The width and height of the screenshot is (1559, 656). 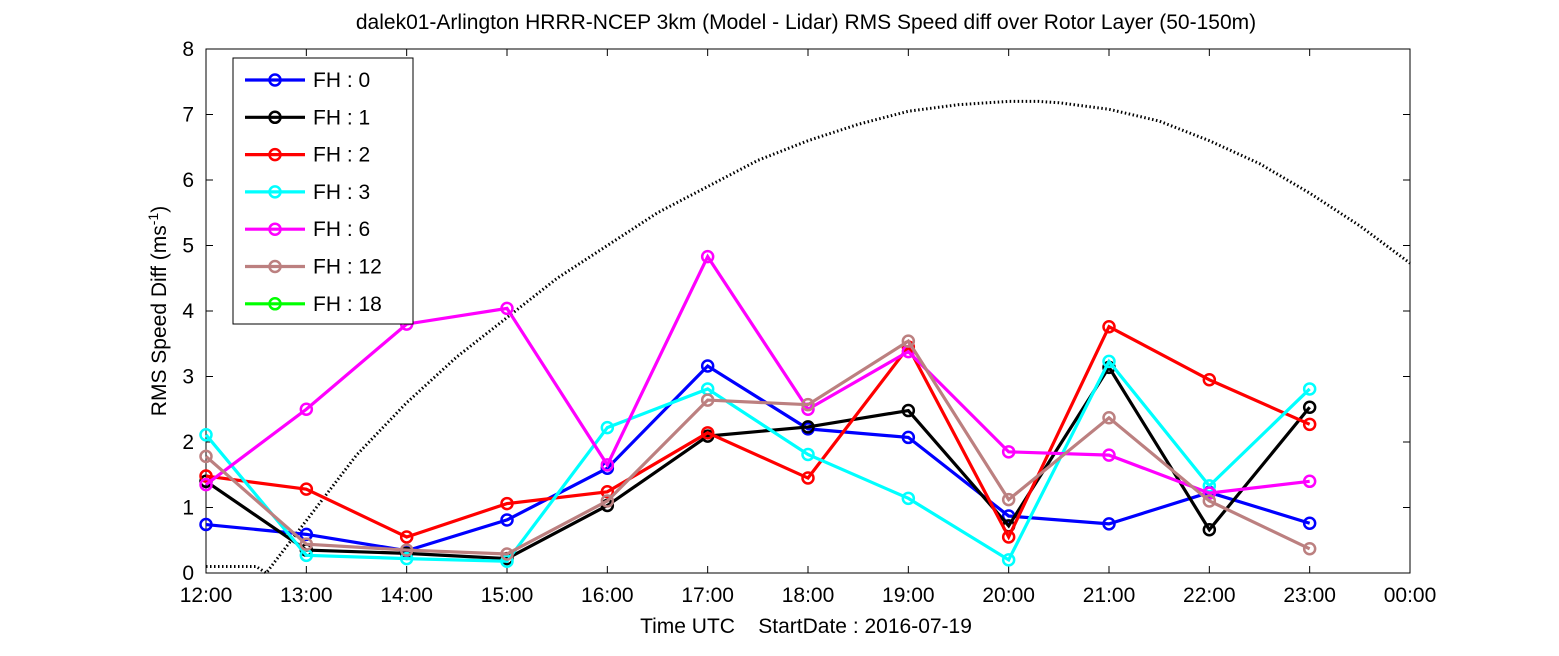 What do you see at coordinates (188, 311) in the screenshot?
I see `y-tick-label: 4` at bounding box center [188, 311].